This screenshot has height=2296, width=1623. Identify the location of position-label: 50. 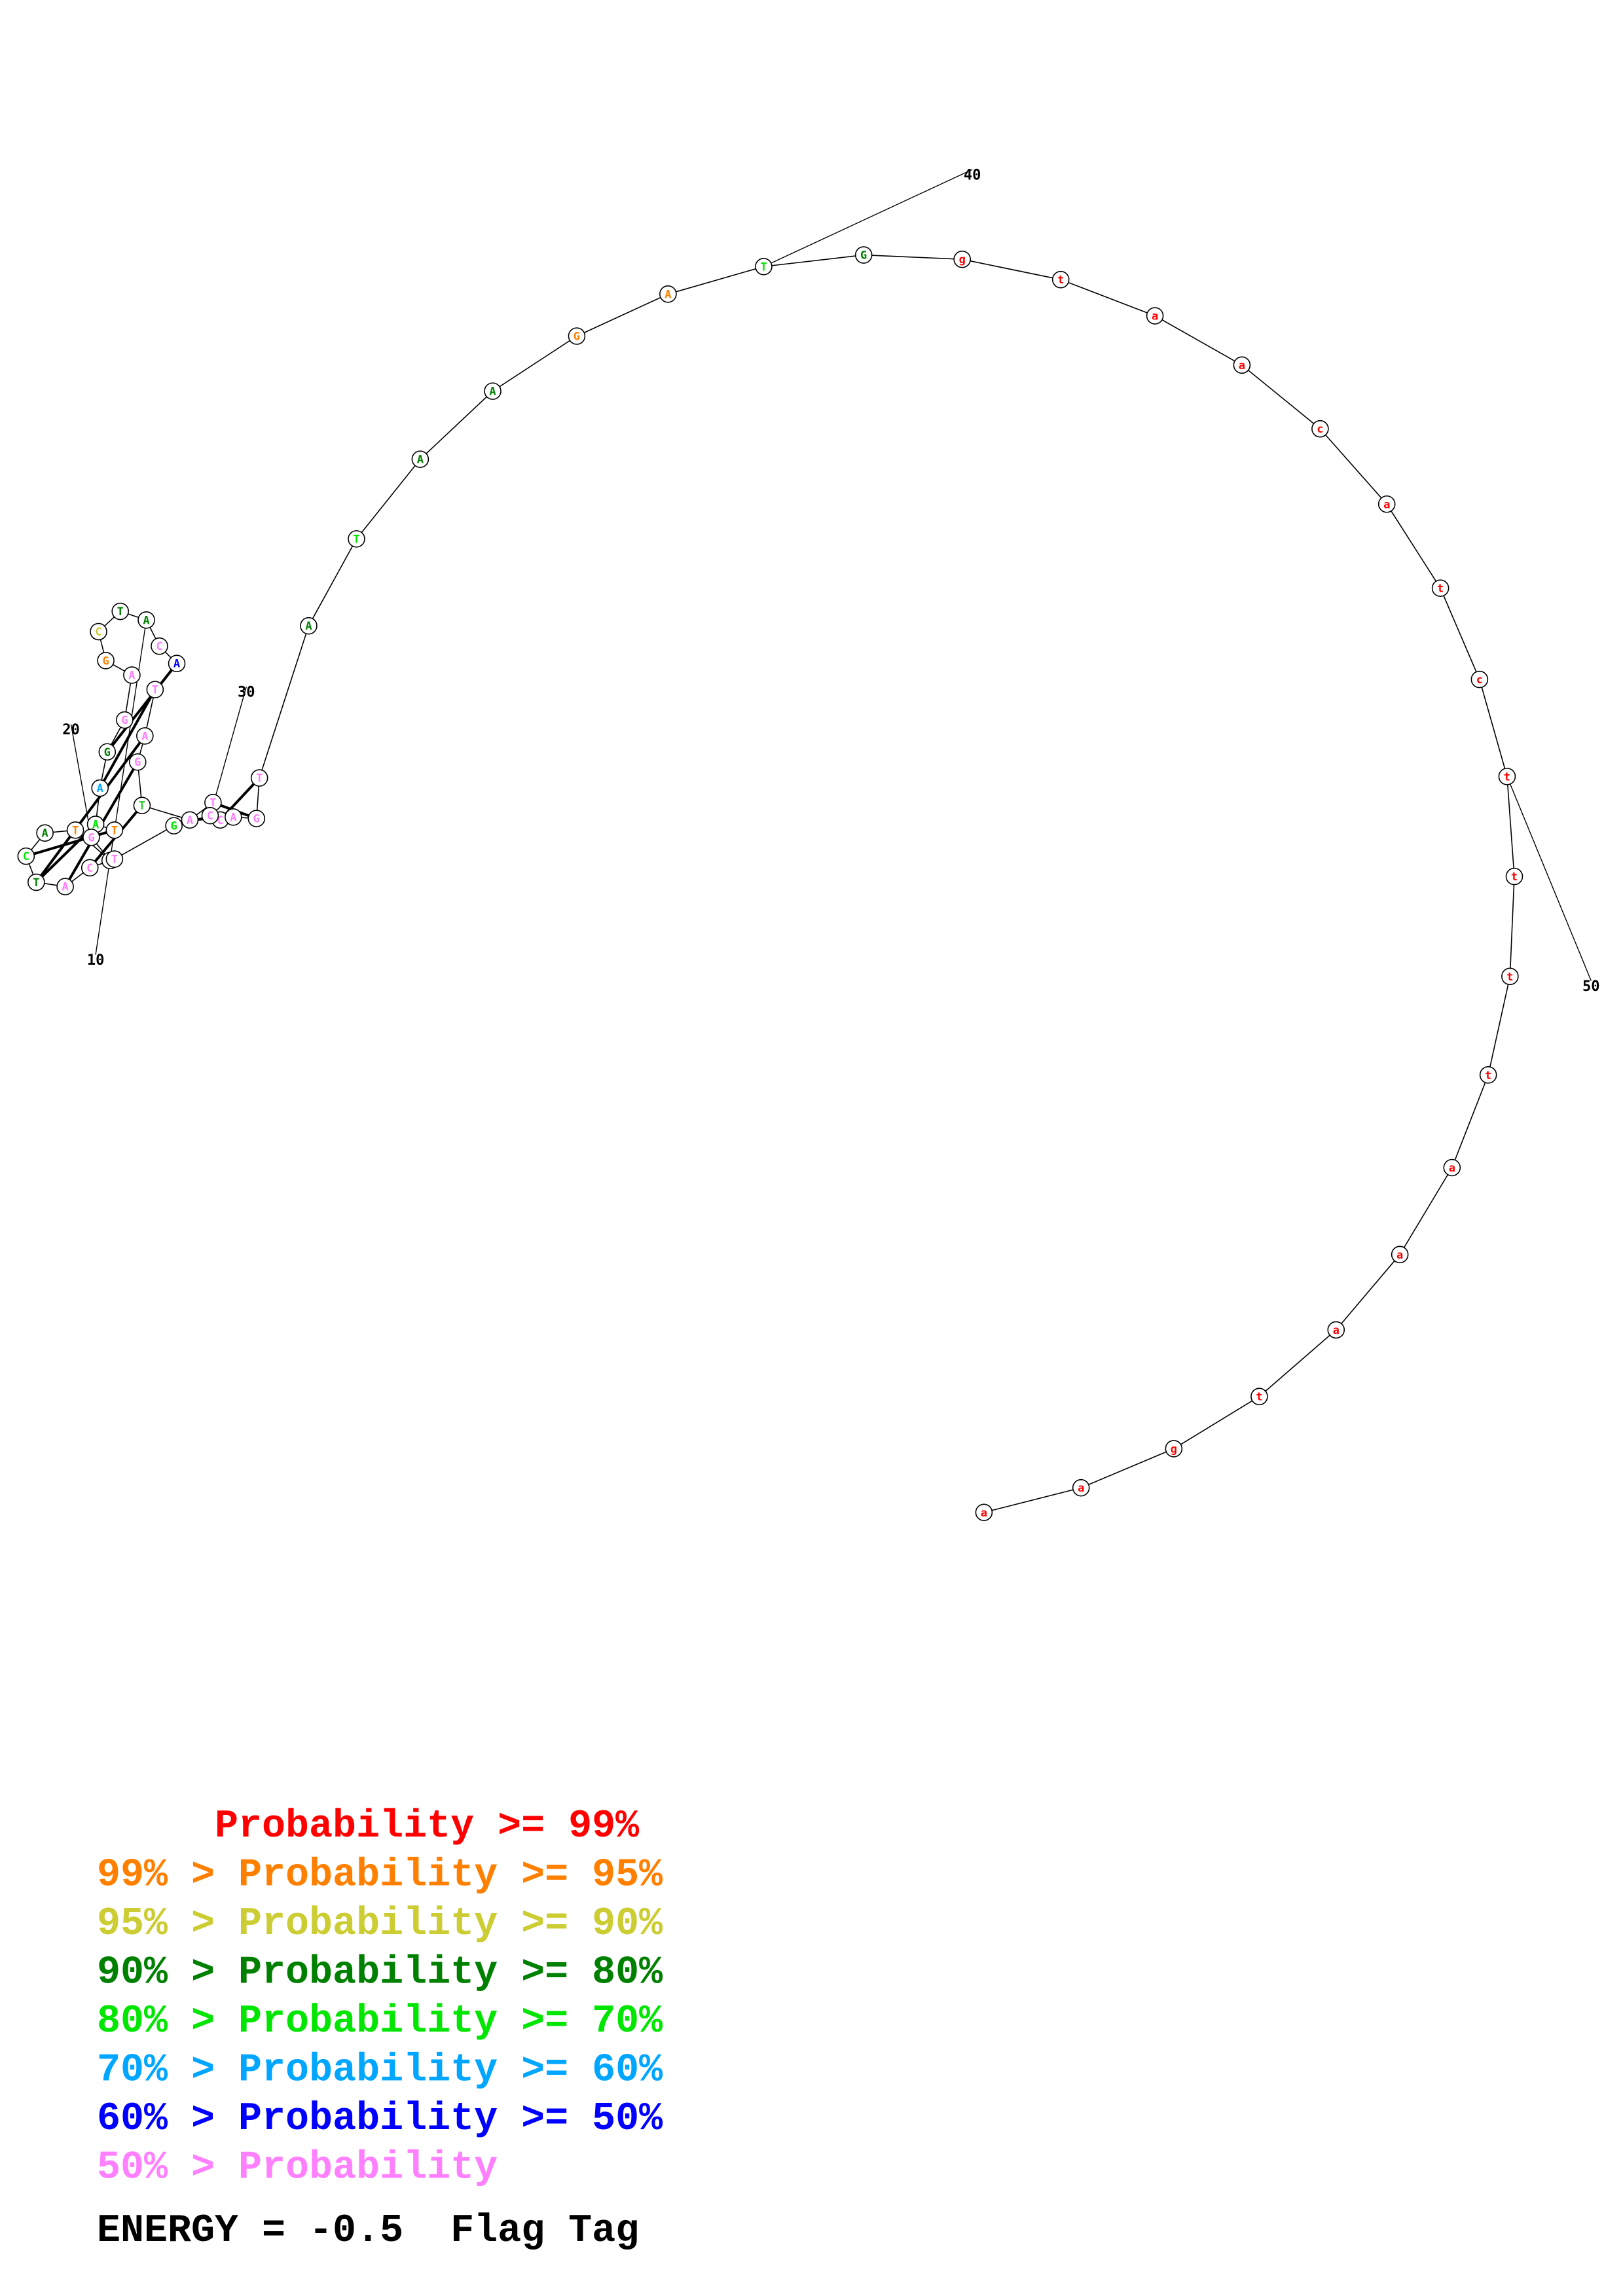
(1591, 986).